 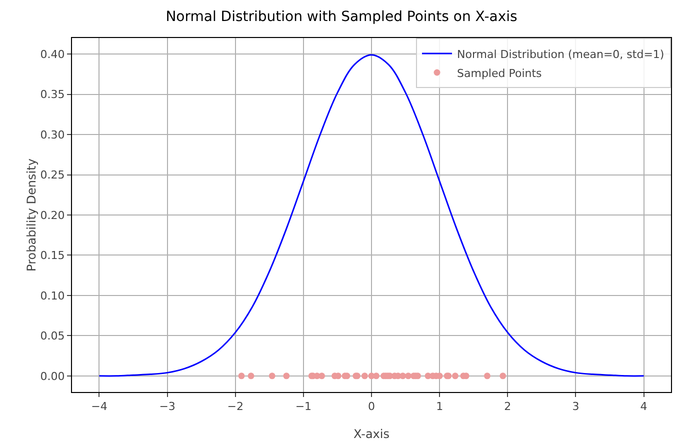 I want to click on x-tick-label: −4, so click(x=99, y=407).